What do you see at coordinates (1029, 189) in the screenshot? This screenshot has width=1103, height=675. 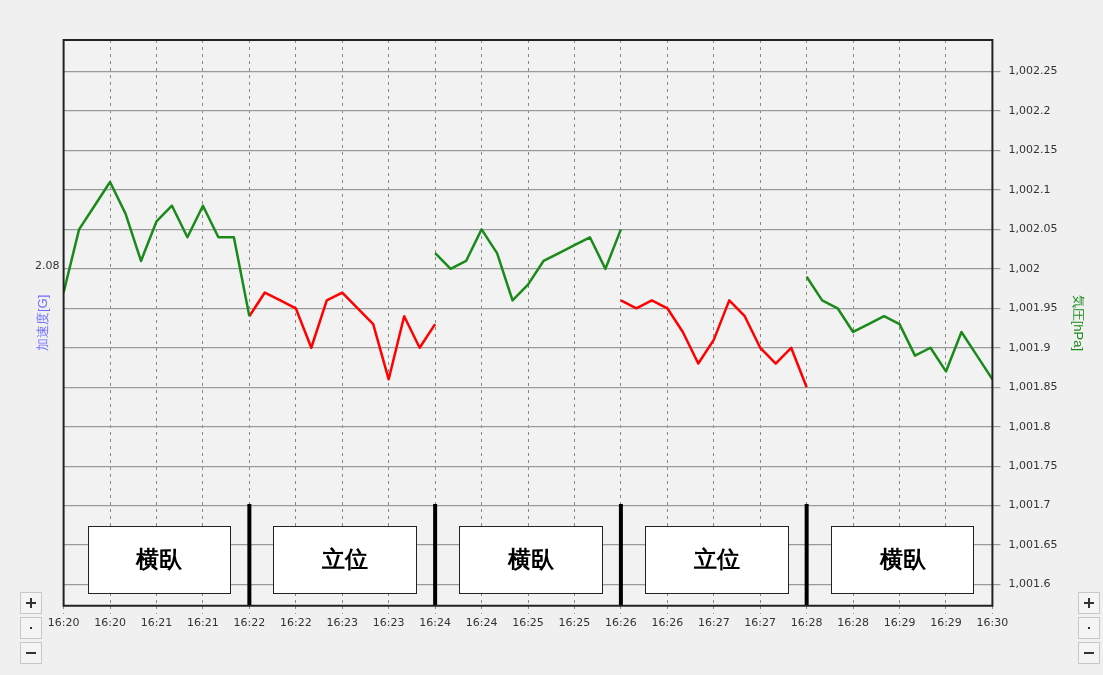 I see `y2-tick-label: 1,002.1` at bounding box center [1029, 189].